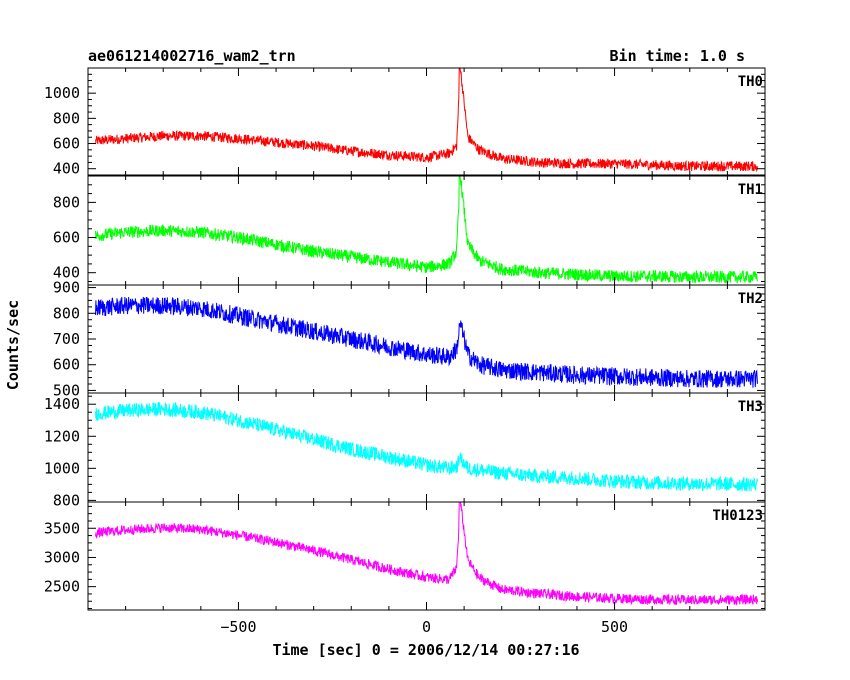  What do you see at coordinates (426, 446) in the screenshot?
I see `series-line-th3` at bounding box center [426, 446].